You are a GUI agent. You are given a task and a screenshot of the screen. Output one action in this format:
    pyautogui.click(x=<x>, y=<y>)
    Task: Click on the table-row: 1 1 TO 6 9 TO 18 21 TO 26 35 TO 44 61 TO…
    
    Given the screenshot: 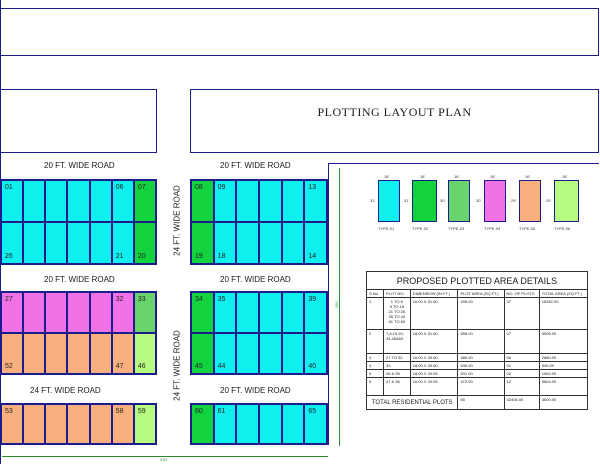 What is the action you would take?
    pyautogui.click(x=477, y=313)
    